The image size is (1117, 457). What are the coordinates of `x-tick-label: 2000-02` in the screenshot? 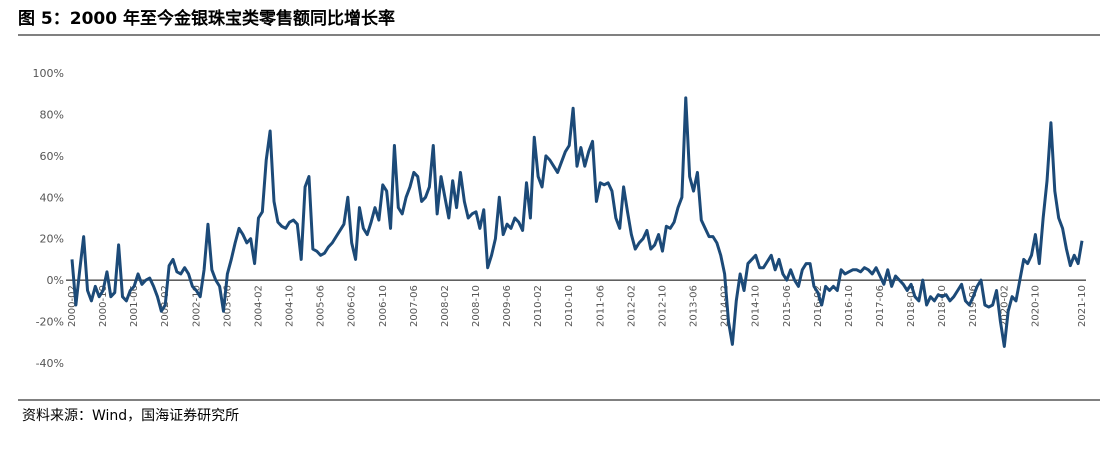 It's located at (72, 306).